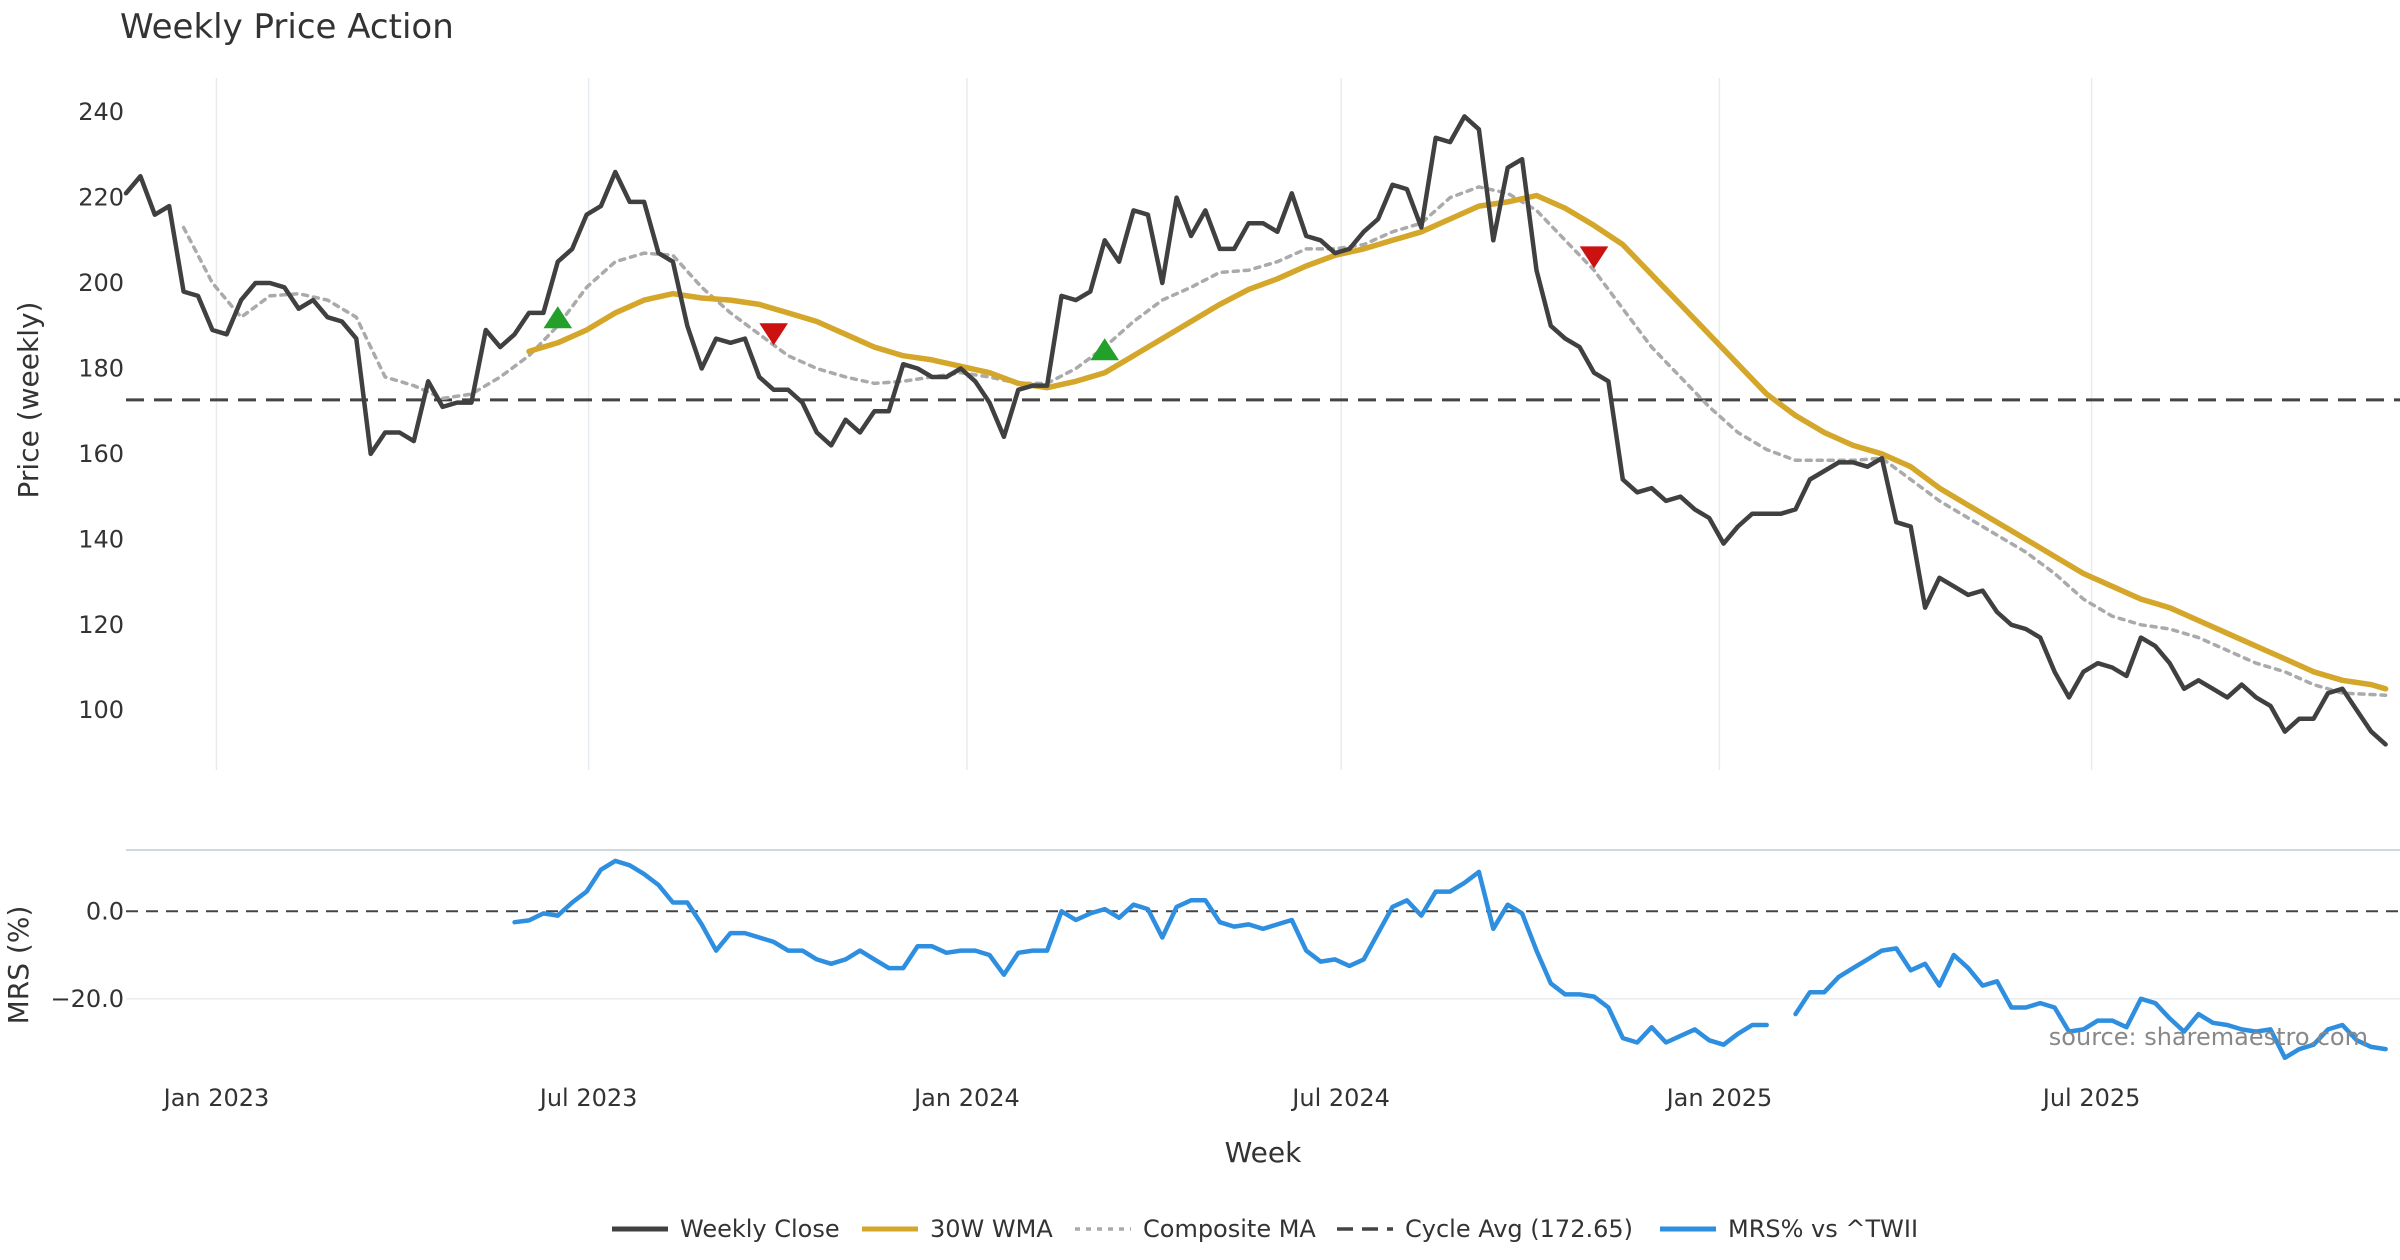 This screenshot has width=2400, height=1260. Describe the element at coordinates (287, 27) in the screenshot. I see `chart-title: Weekly Price Action` at that location.